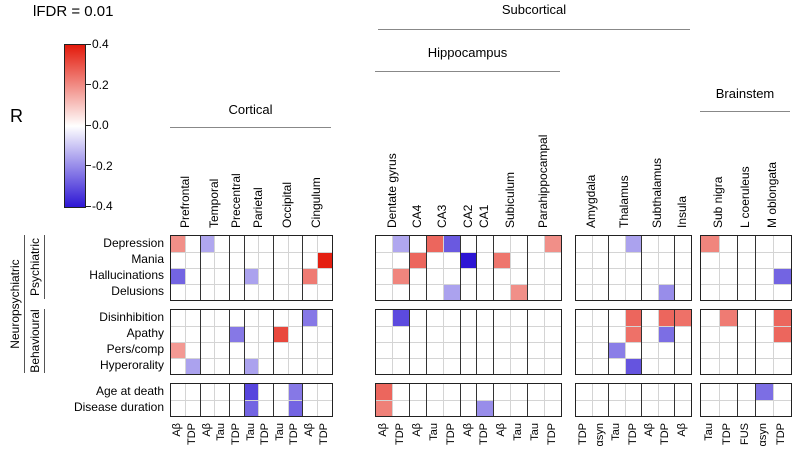 The width and height of the screenshot is (797, 468). Describe the element at coordinates (745, 434) in the screenshot. I see `pathology-label: FUS` at that location.